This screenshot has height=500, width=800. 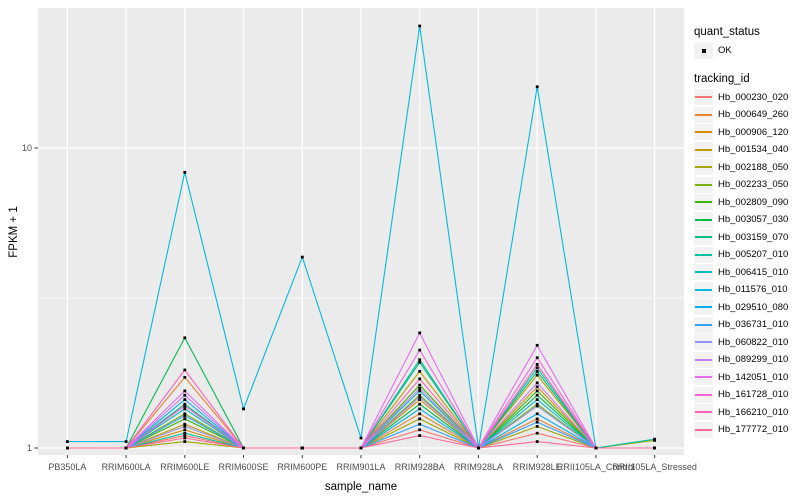 I want to click on legend-item-label: Hb_060822_010, so click(x=753, y=342).